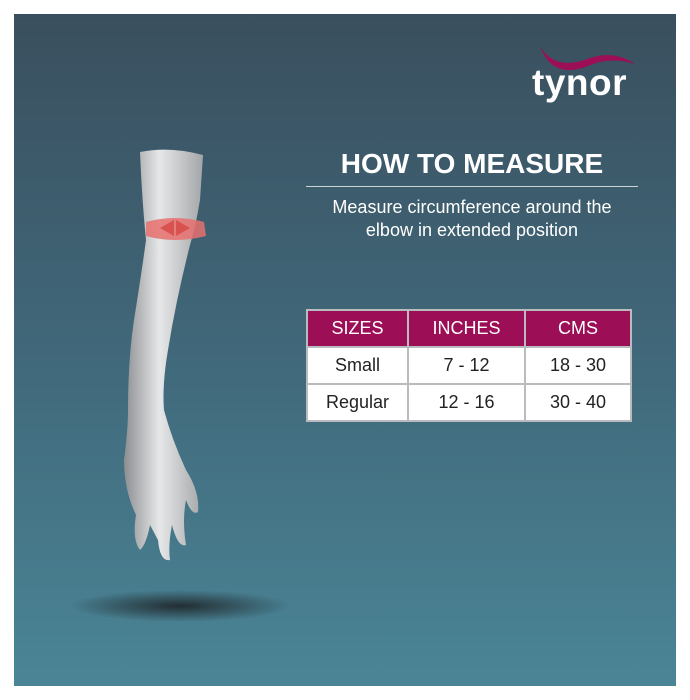 The image size is (690, 700). What do you see at coordinates (472, 207) in the screenshot?
I see `instruction-line: Measure circumference around the` at bounding box center [472, 207].